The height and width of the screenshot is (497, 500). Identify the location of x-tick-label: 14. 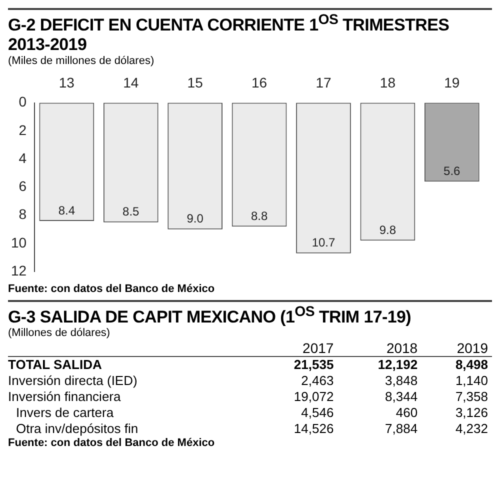
(131, 82).